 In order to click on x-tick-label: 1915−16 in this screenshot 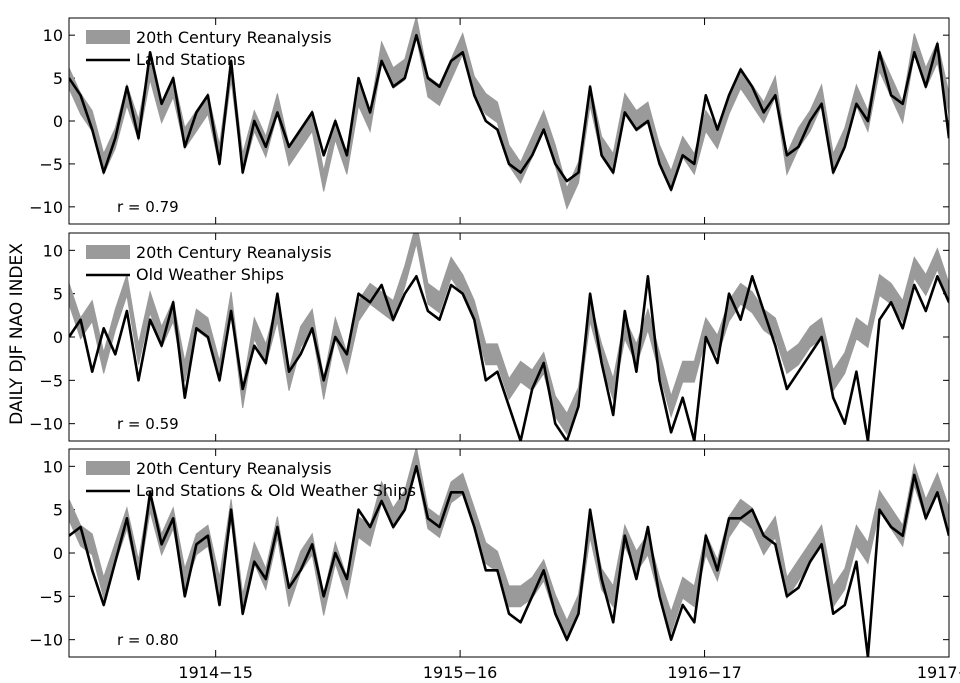, I will do `click(460, 672)`.